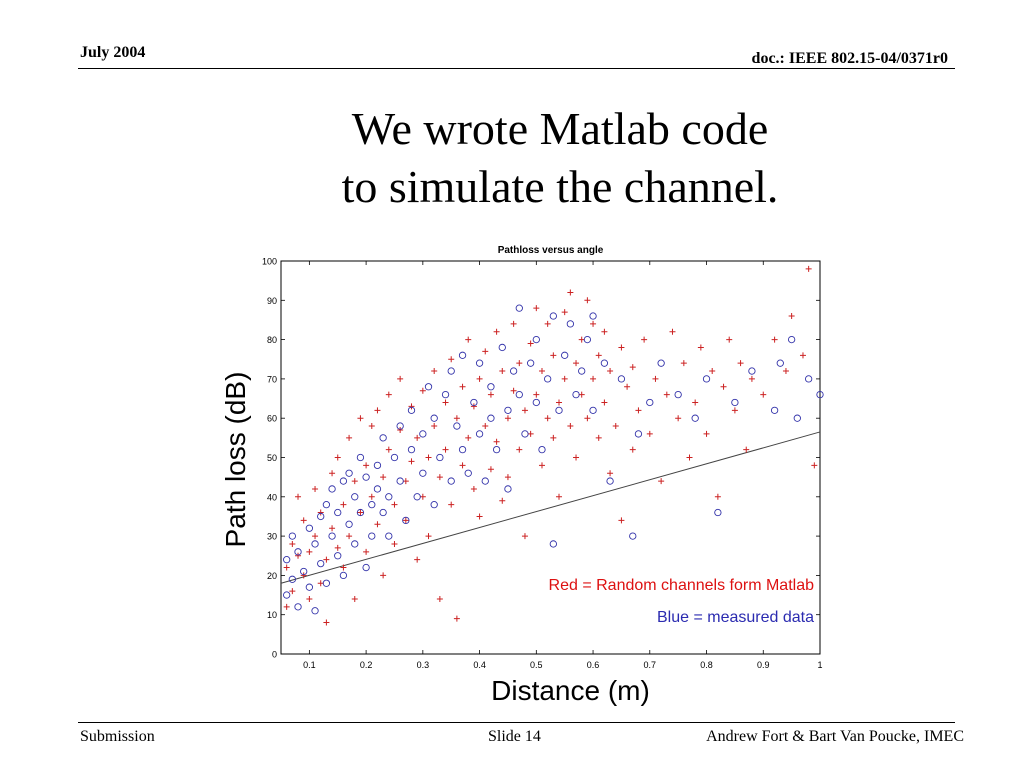 The width and height of the screenshot is (1024, 768). I want to click on footer-slide-number: Slide 14, so click(514, 736).